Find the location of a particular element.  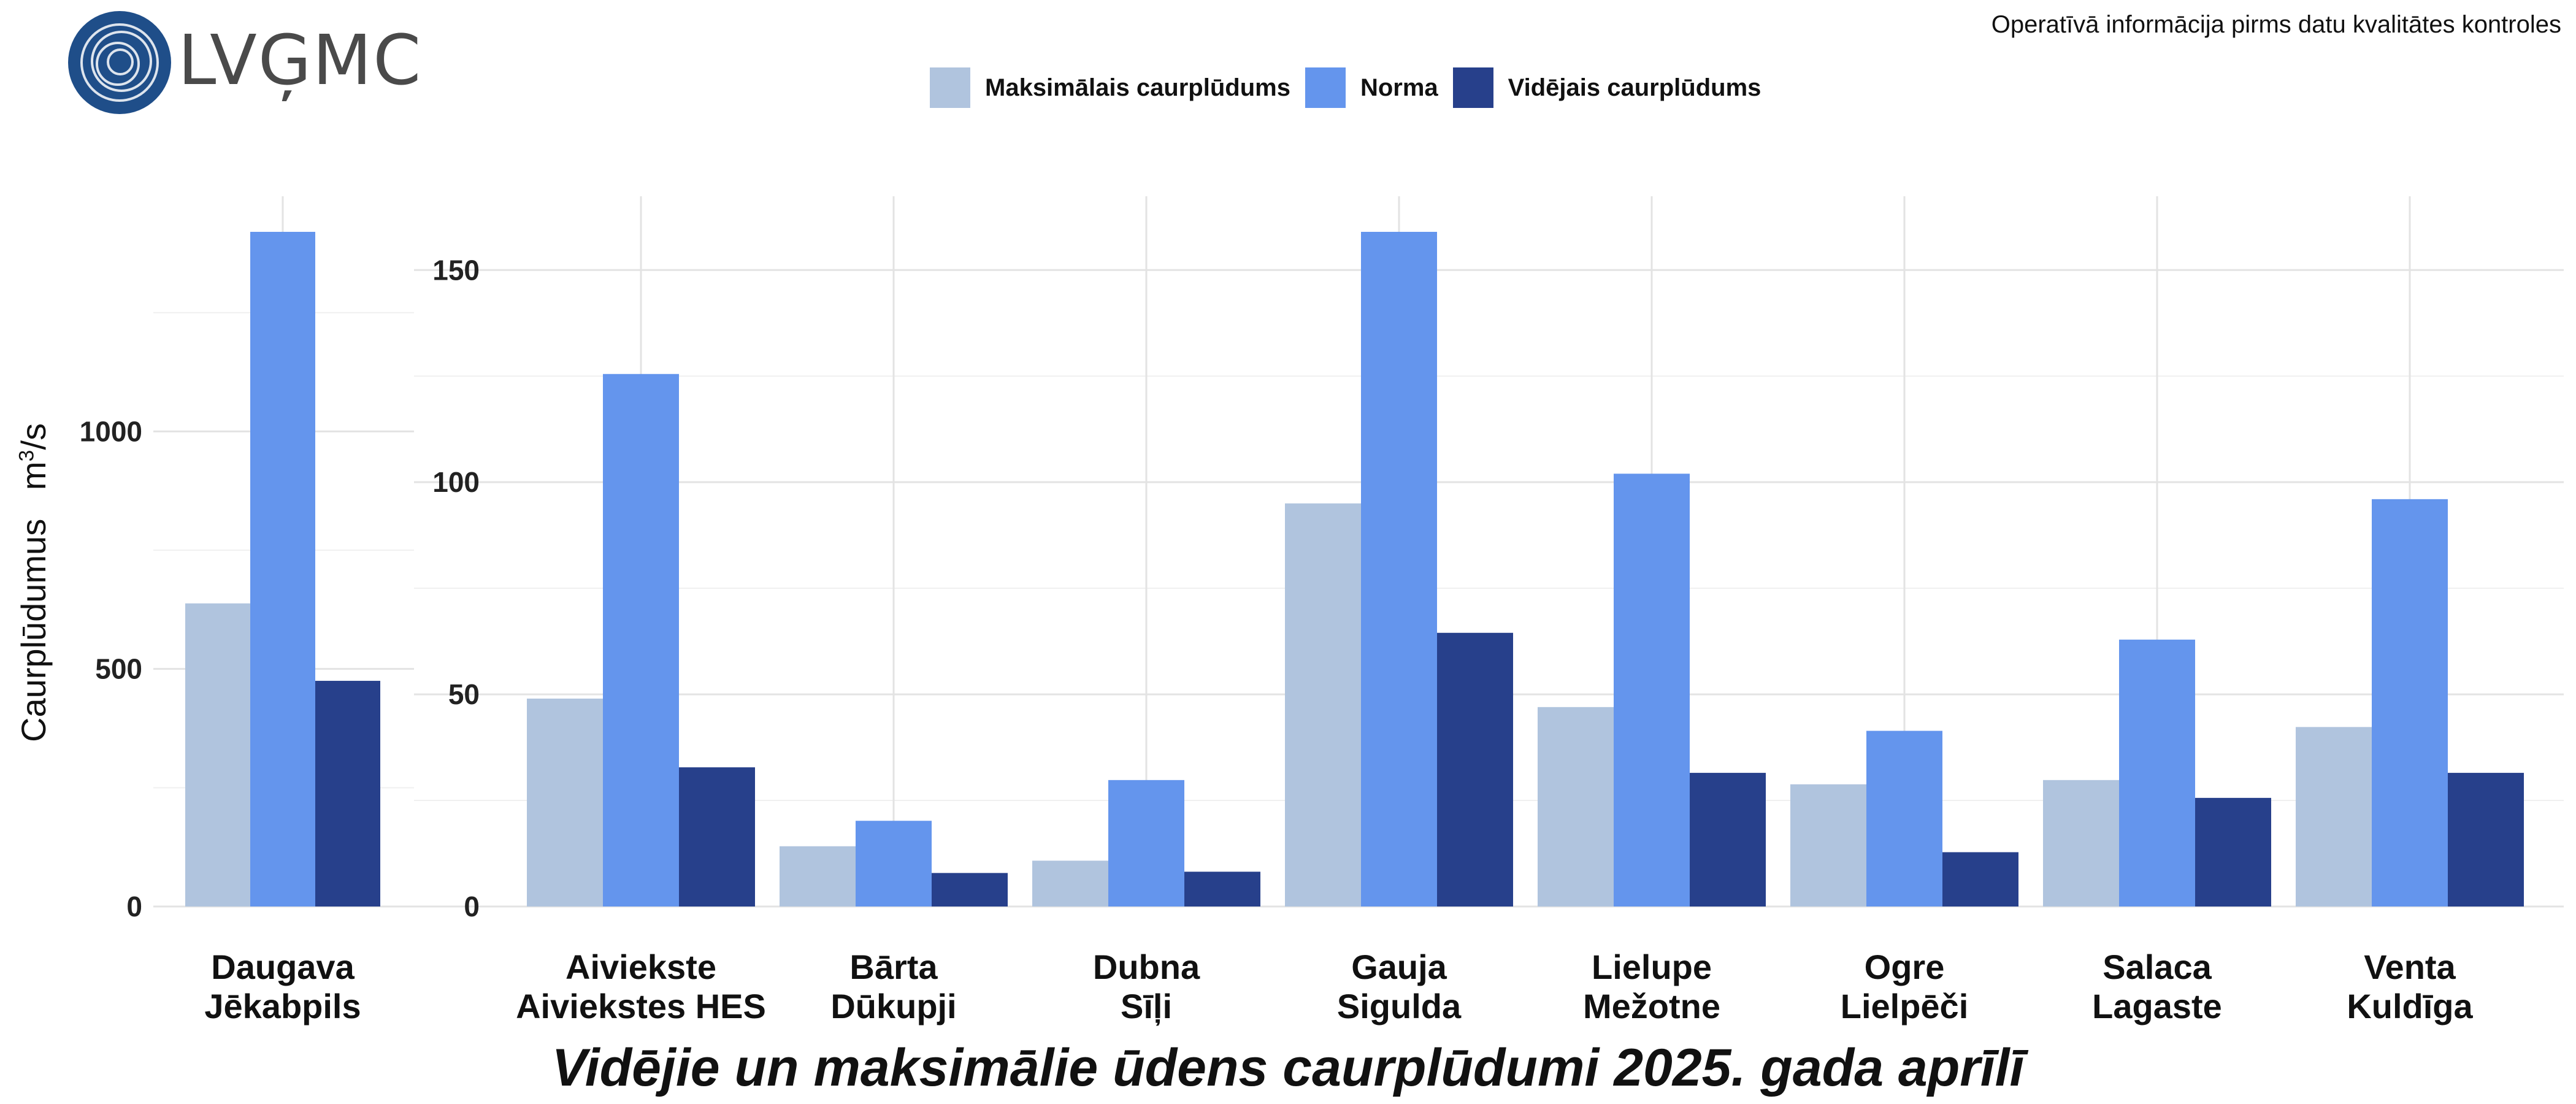

legend-item-norm: Norma is located at coordinates (1371, 87).